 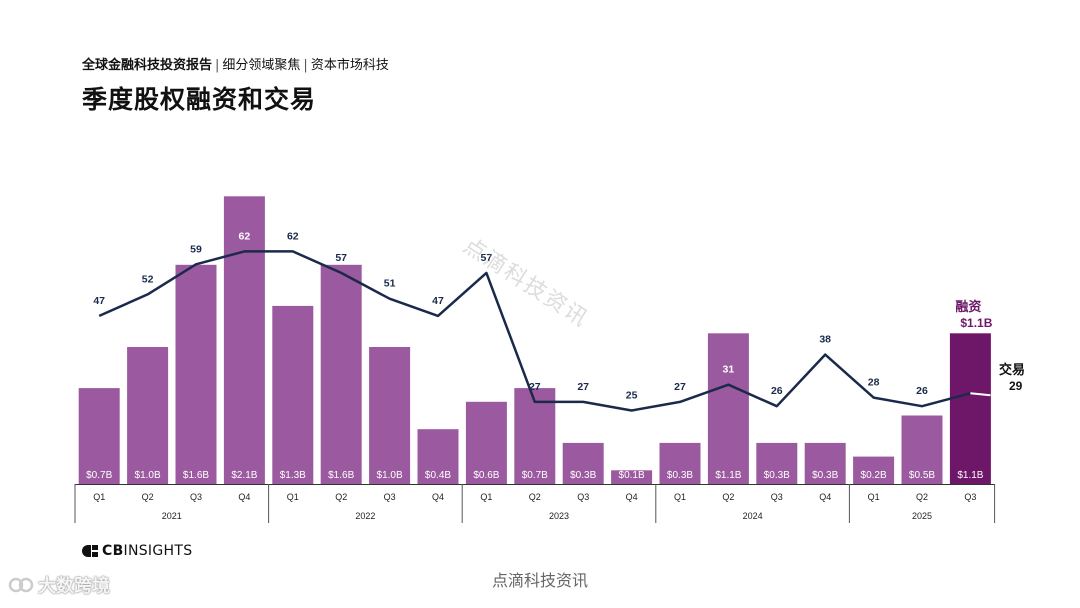 What do you see at coordinates (980, 394) in the screenshot?
I see `deals-line-tail` at bounding box center [980, 394].